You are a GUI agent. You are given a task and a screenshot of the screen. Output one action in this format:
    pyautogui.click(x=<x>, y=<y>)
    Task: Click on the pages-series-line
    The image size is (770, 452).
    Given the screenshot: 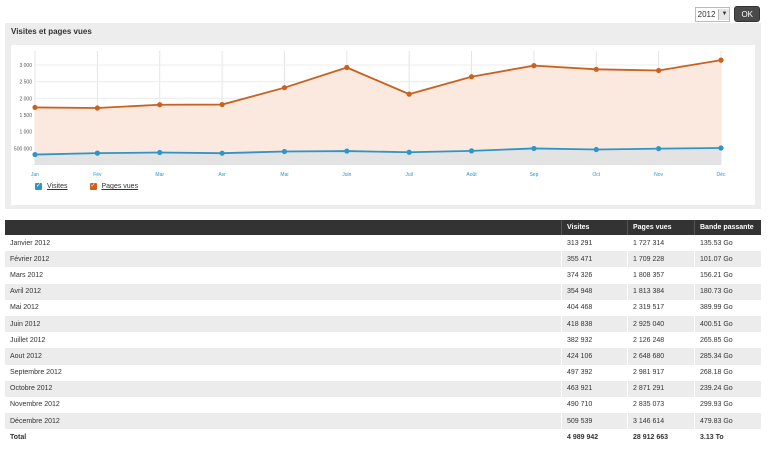 What is the action you would take?
    pyautogui.click(x=378, y=84)
    